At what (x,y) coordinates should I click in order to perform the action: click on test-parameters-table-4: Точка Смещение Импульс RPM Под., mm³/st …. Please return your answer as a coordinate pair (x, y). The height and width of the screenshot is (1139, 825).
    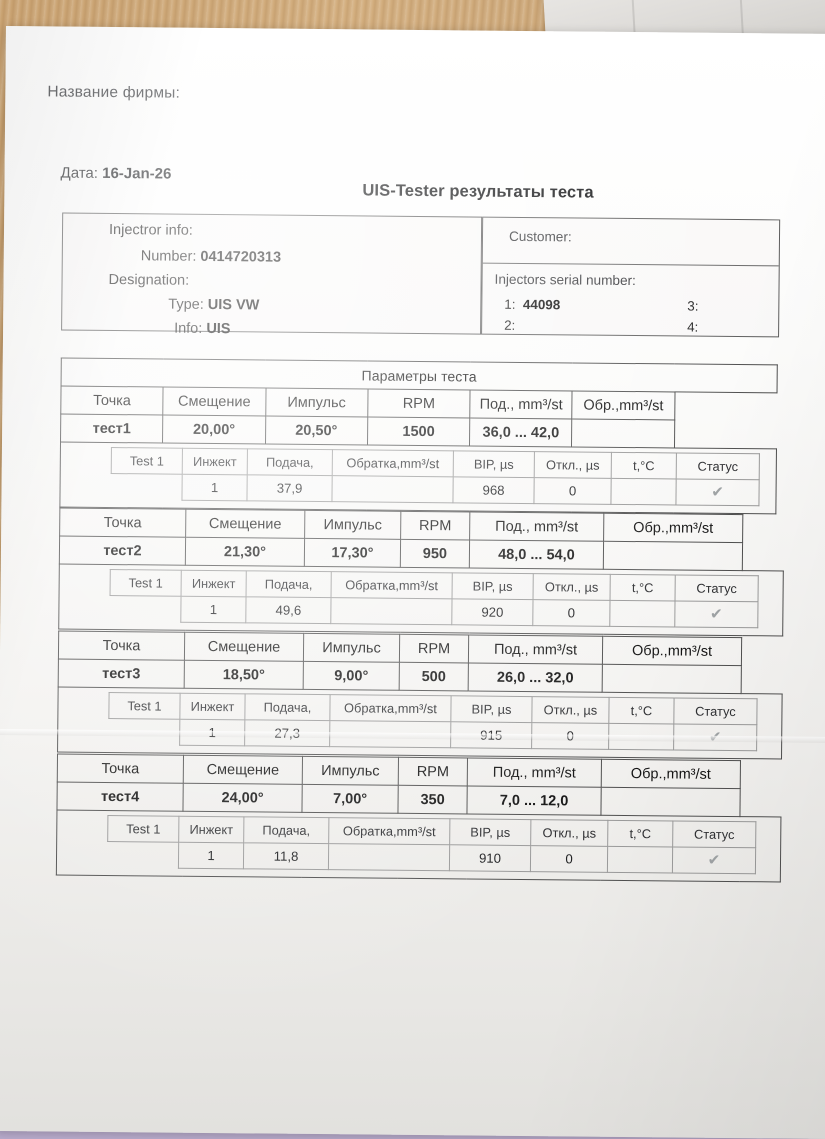
    Looking at the image, I should click on (419, 818).